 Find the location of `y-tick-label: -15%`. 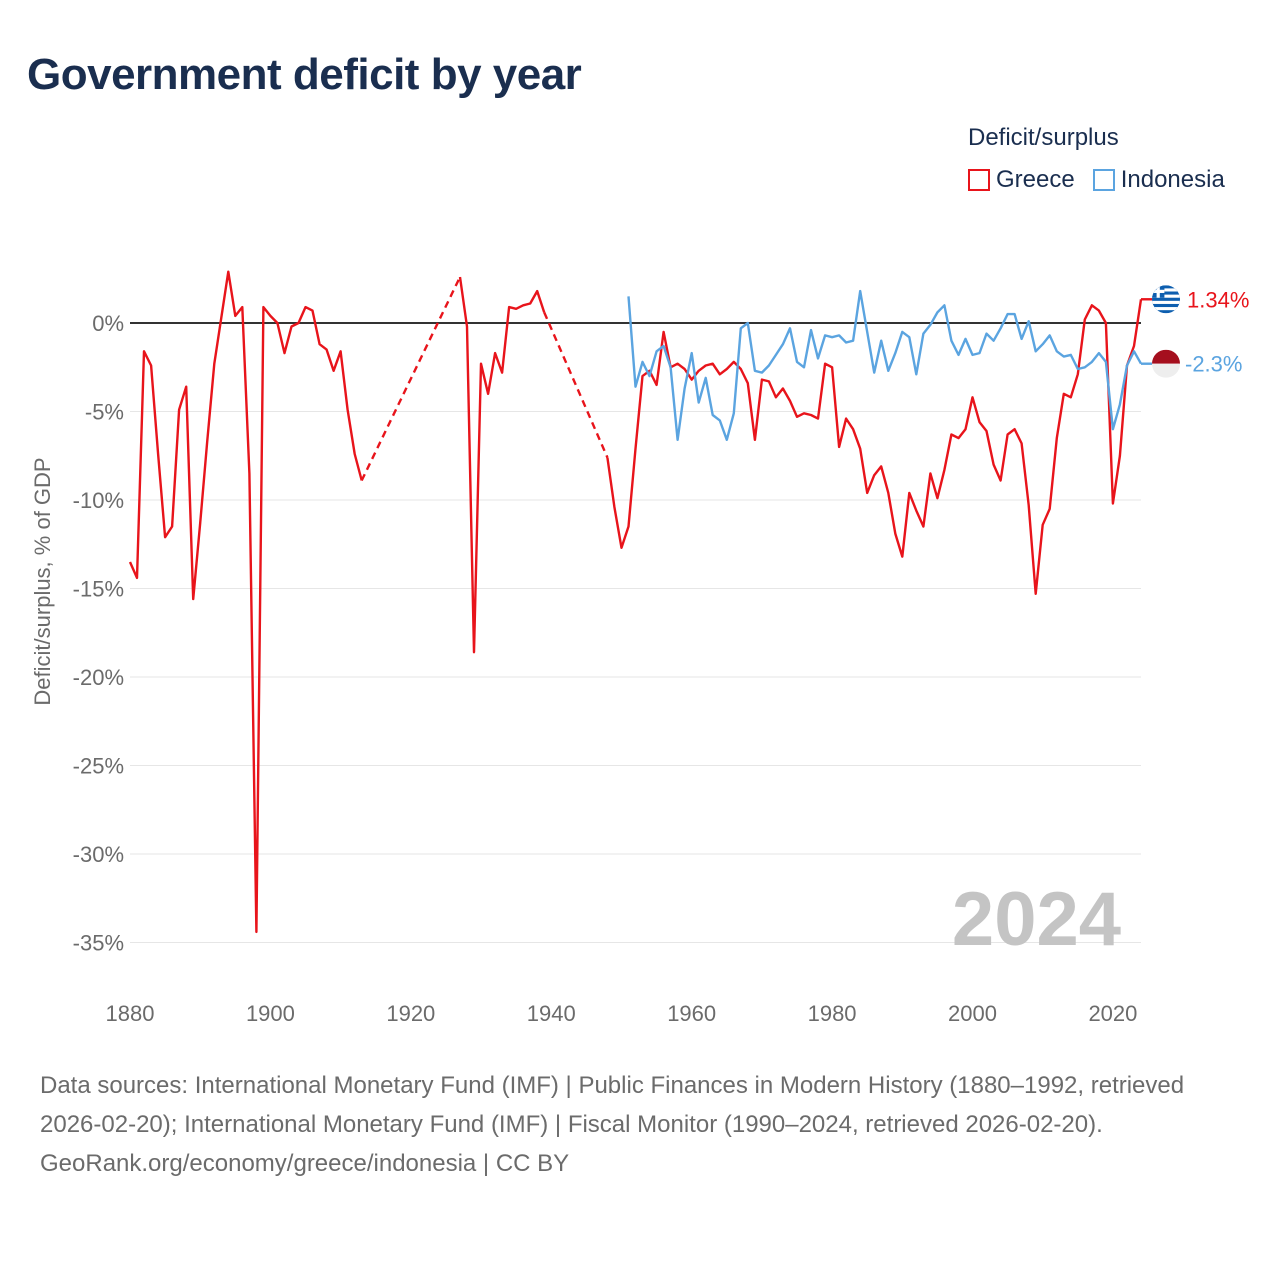

y-tick-label: -15% is located at coordinates (98, 589).